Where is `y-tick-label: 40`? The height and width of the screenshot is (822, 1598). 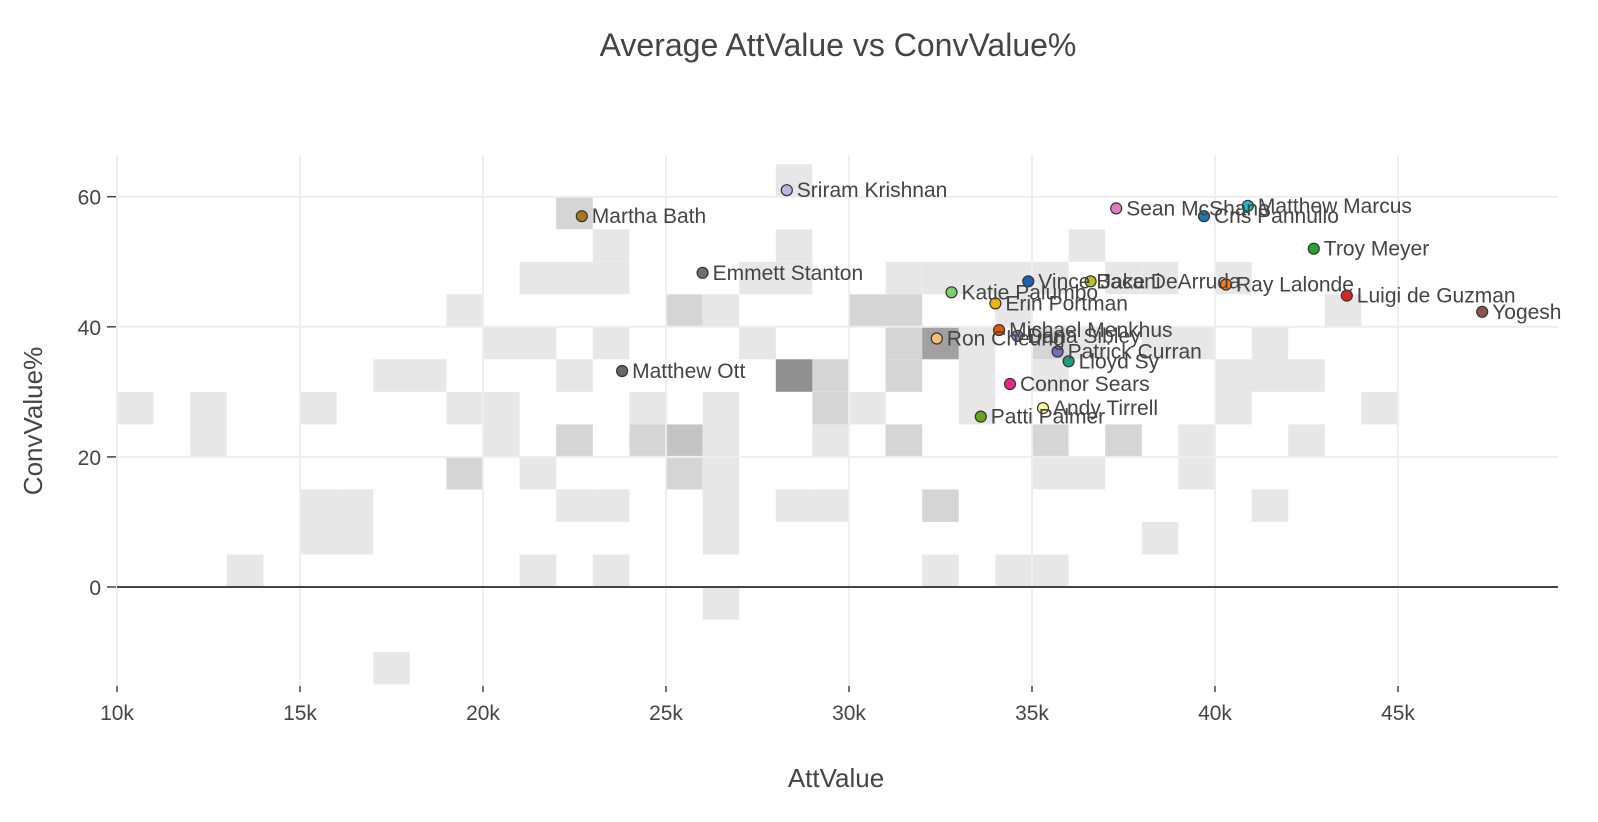
y-tick-label: 40 is located at coordinates (89, 328).